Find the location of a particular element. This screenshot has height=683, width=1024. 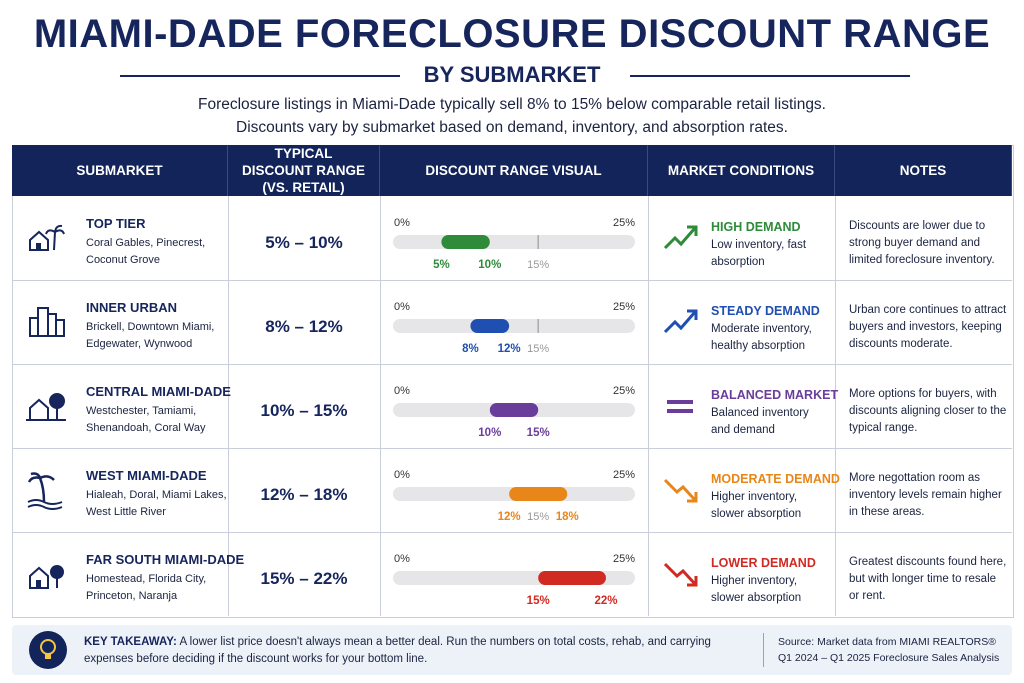

divider is located at coordinates (763, 650).